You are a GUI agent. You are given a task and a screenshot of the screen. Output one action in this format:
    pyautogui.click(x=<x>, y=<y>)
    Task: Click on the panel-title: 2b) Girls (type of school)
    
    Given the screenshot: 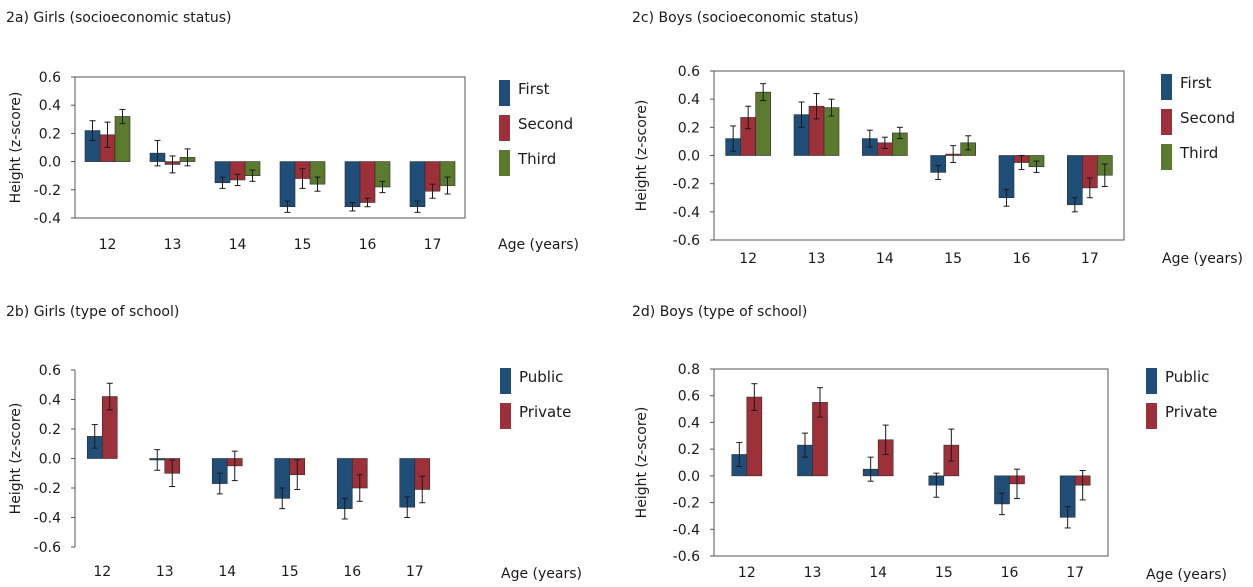 What is the action you would take?
    pyautogui.click(x=92, y=312)
    